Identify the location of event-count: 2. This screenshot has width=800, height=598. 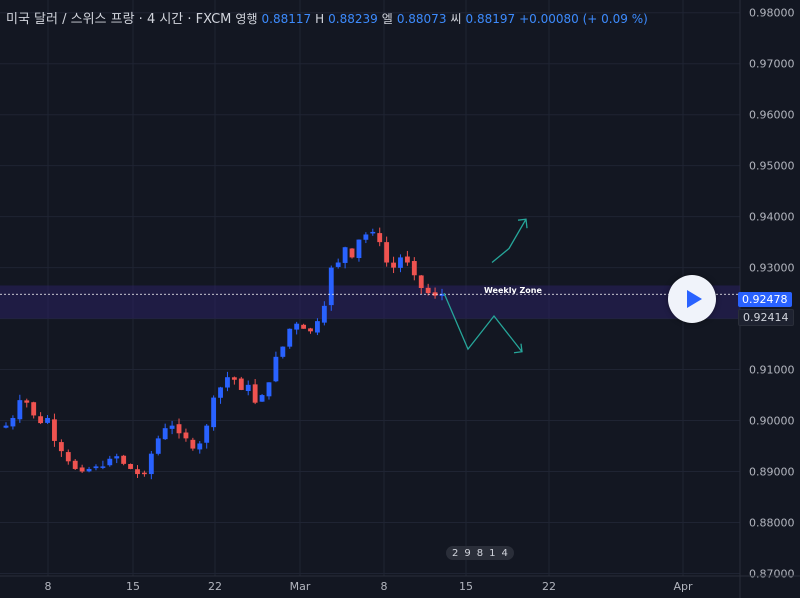
(455, 553).